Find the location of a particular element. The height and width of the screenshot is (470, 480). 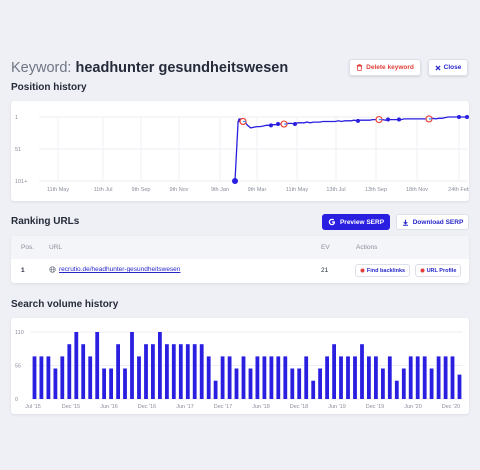

row-url-link: recrutio.de/headhunter-gesundheitswesen is located at coordinates (120, 269).